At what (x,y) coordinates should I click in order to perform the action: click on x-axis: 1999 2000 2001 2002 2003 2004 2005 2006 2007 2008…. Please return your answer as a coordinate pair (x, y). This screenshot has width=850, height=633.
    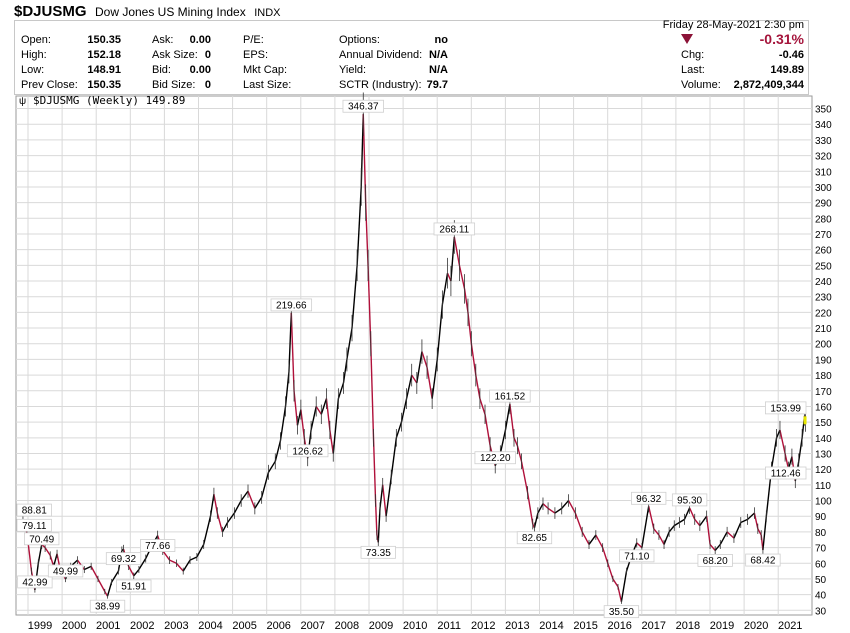
    Looking at the image, I should click on (415, 626).